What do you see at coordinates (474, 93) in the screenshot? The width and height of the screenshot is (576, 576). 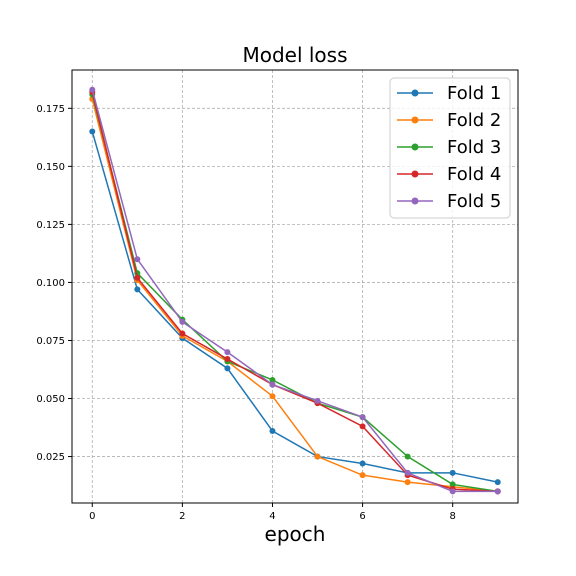 I see `legend-label: Fold 1` at bounding box center [474, 93].